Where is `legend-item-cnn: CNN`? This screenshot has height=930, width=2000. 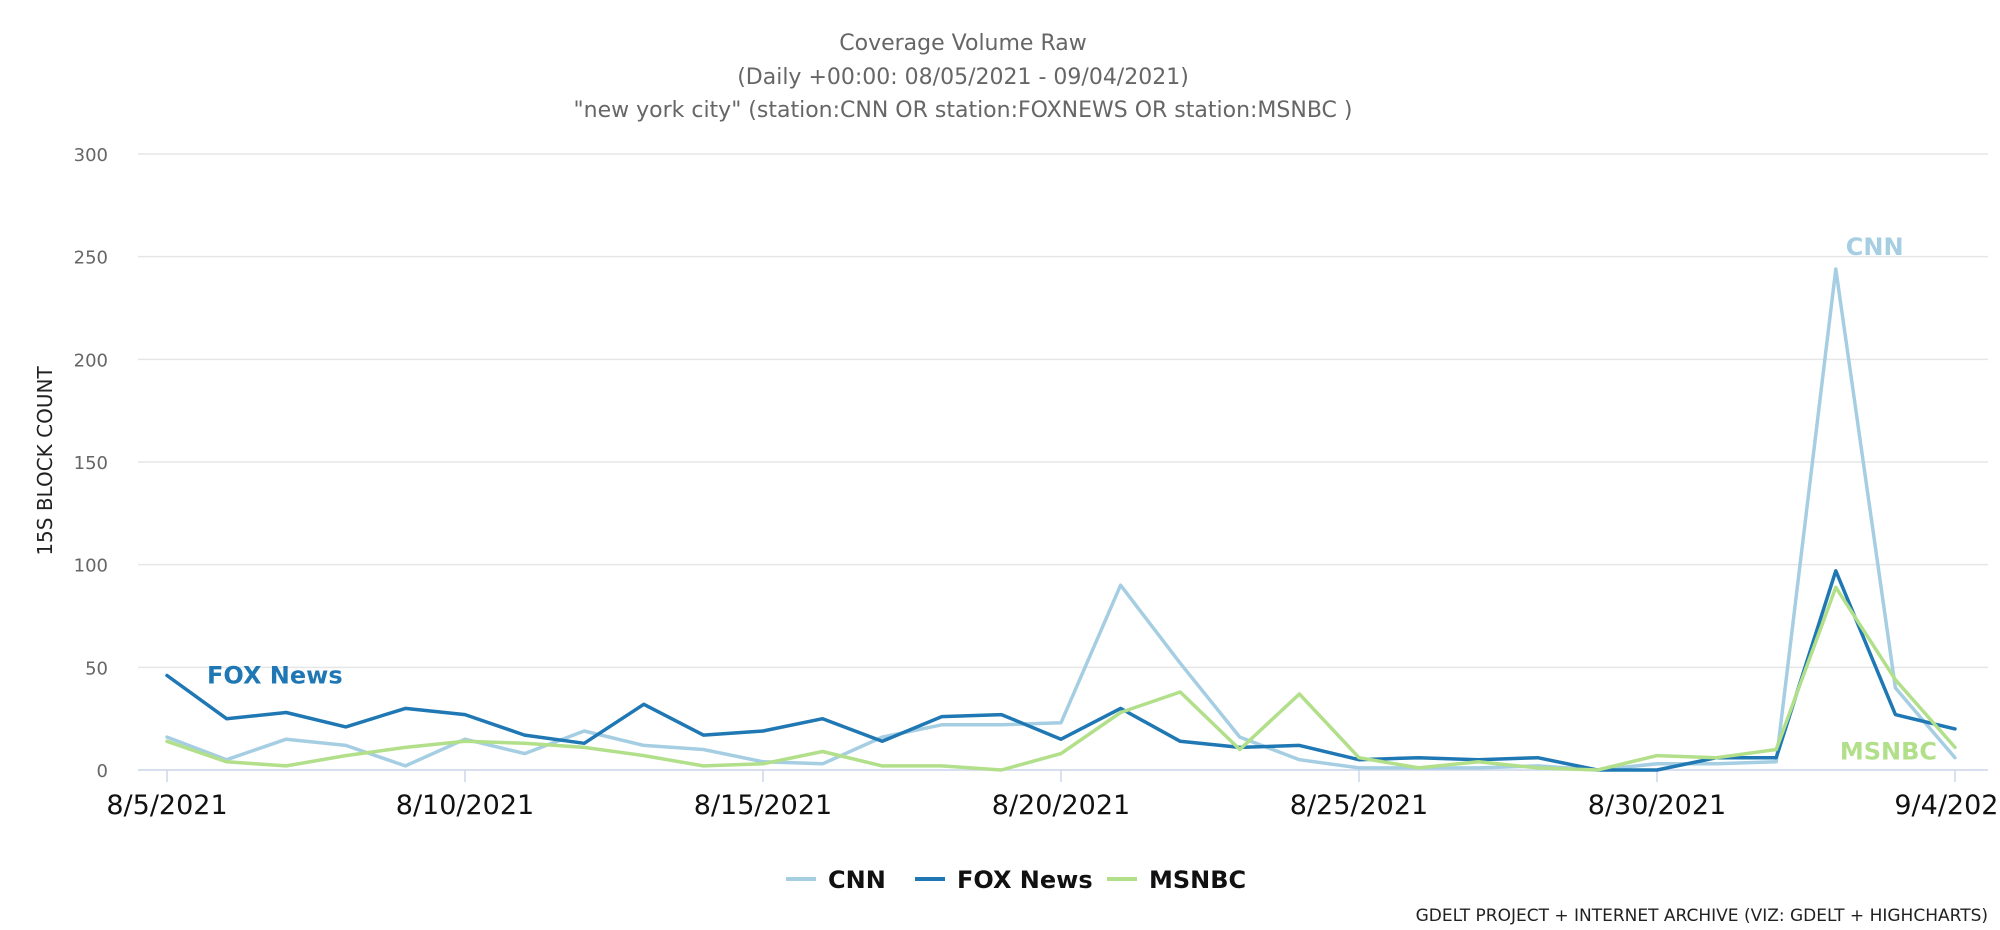
legend-item-cnn: CNN is located at coordinates (836, 880).